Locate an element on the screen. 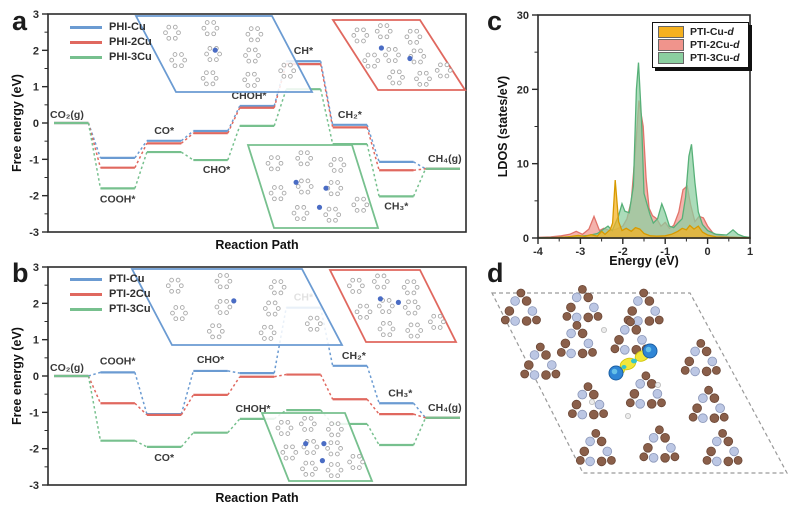 This screenshot has width=800, height=514. inset-b-blue-border is located at coordinates (237, 307).